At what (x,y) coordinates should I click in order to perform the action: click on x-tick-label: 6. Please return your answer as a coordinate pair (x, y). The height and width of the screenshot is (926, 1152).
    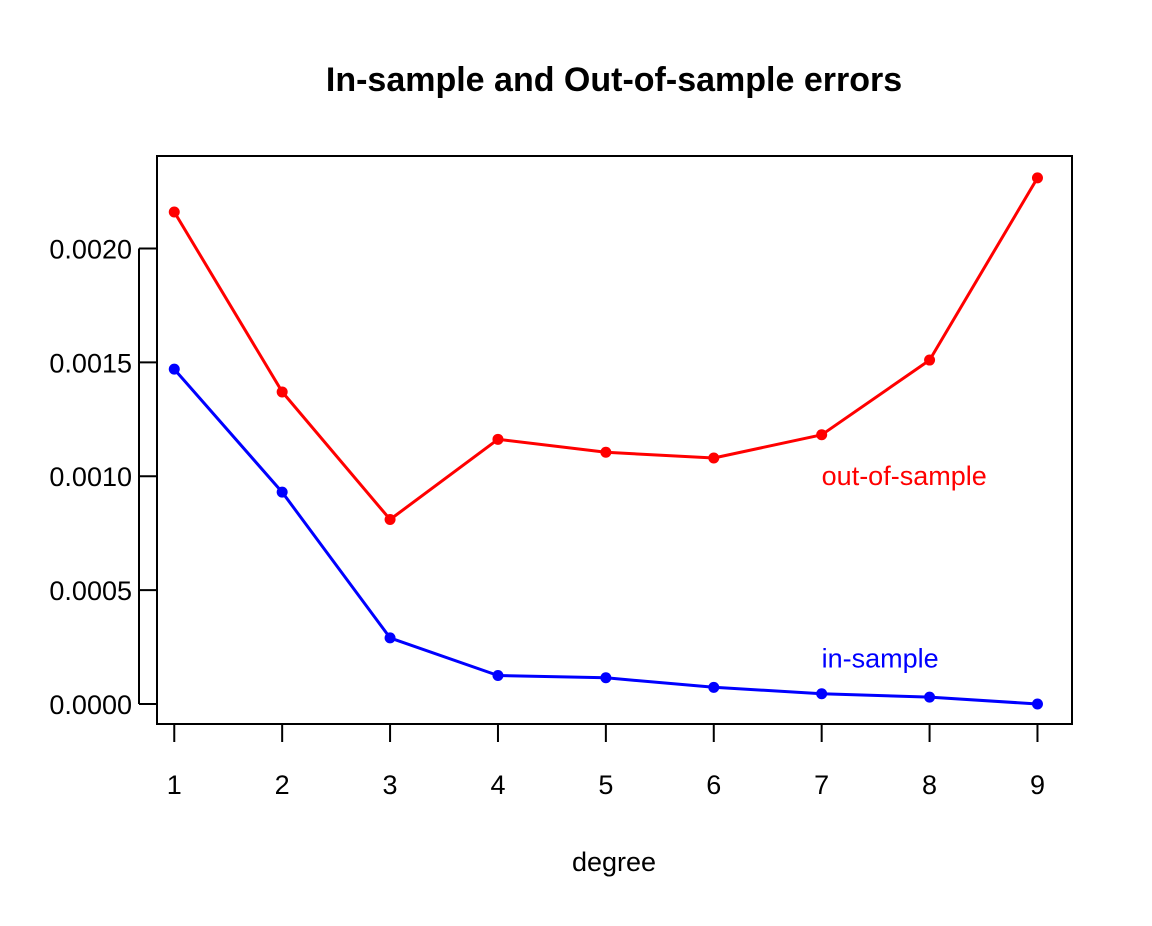
    Looking at the image, I should click on (713, 785).